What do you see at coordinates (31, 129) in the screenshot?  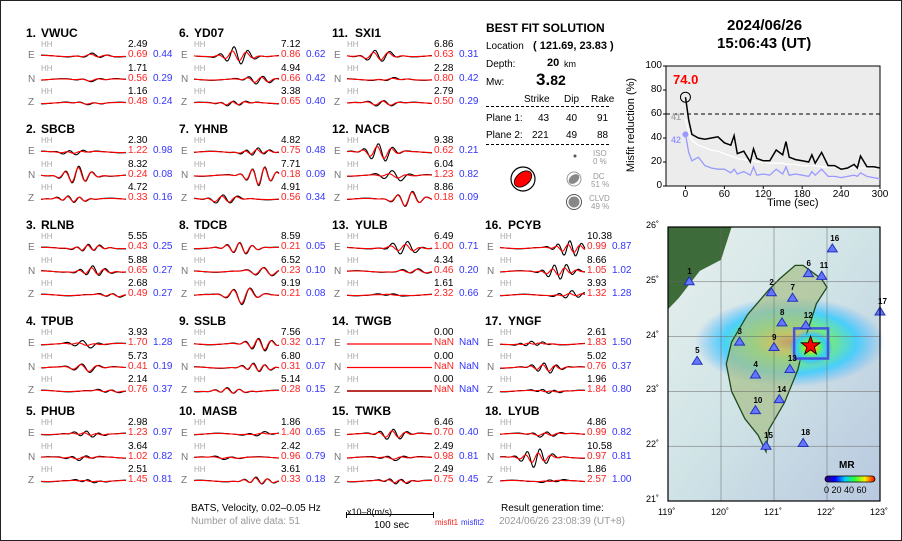 I see `station-title: 2.` at bounding box center [31, 129].